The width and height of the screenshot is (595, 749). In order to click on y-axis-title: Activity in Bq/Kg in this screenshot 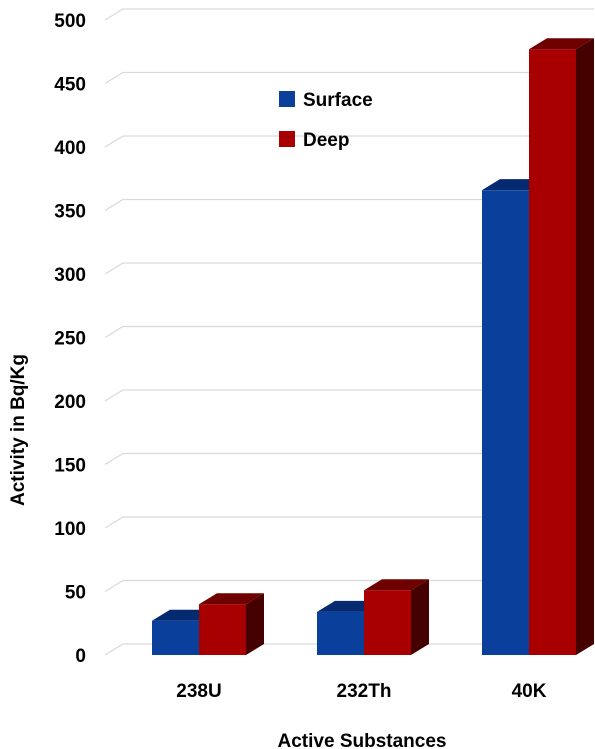, I will do `click(18, 430)`.